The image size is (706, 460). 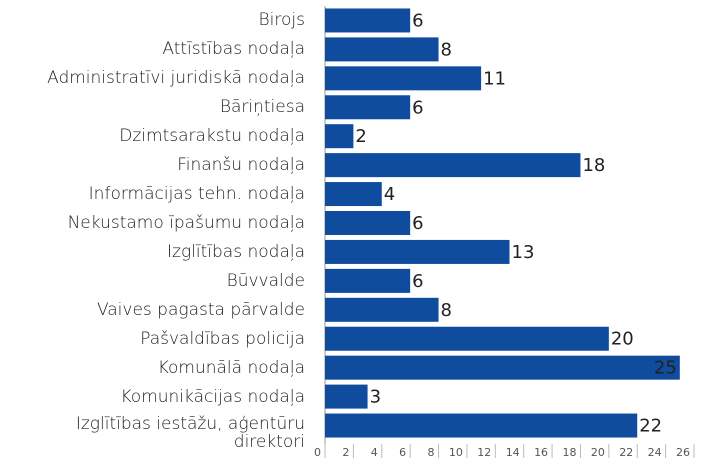 What do you see at coordinates (402, 452) in the screenshot?
I see `x-tick-label: 6` at bounding box center [402, 452].